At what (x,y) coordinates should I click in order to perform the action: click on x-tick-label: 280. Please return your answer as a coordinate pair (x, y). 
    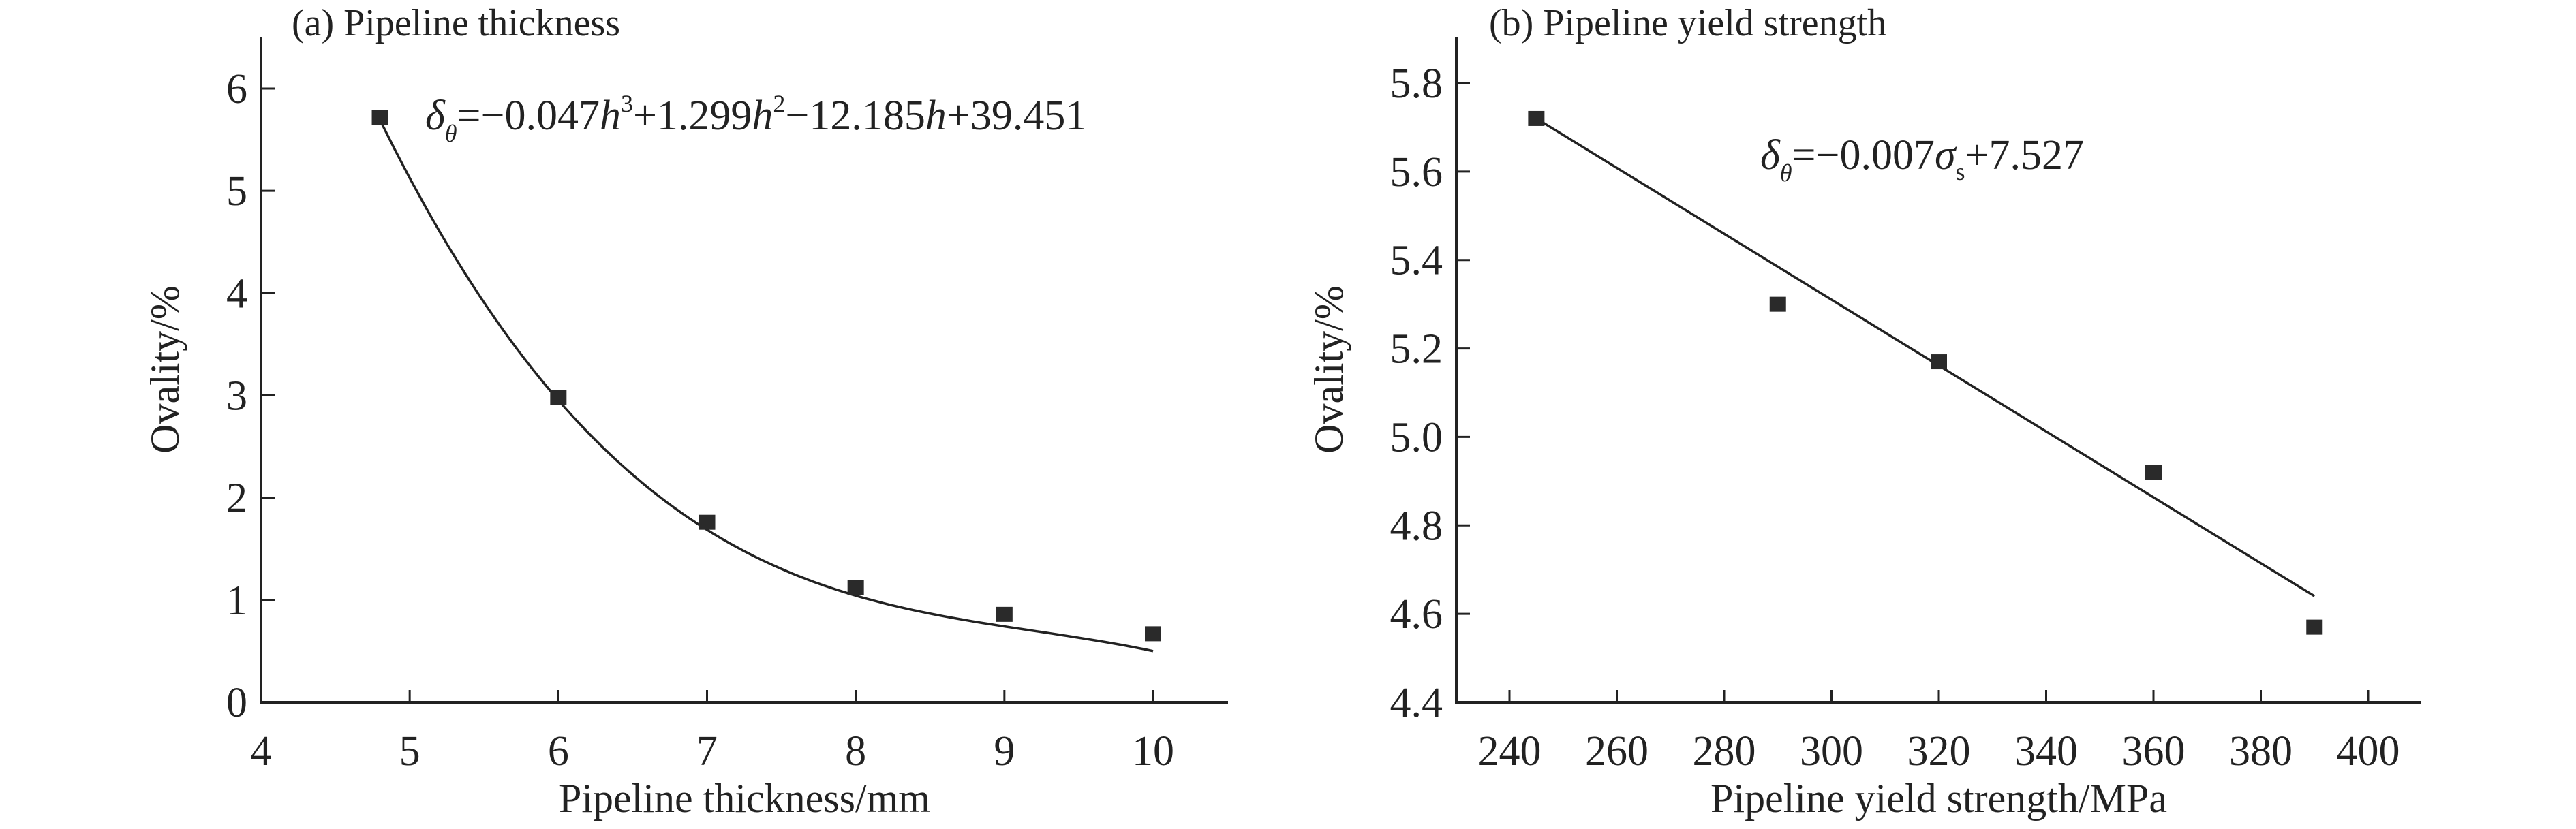
    Looking at the image, I should click on (1724, 751).